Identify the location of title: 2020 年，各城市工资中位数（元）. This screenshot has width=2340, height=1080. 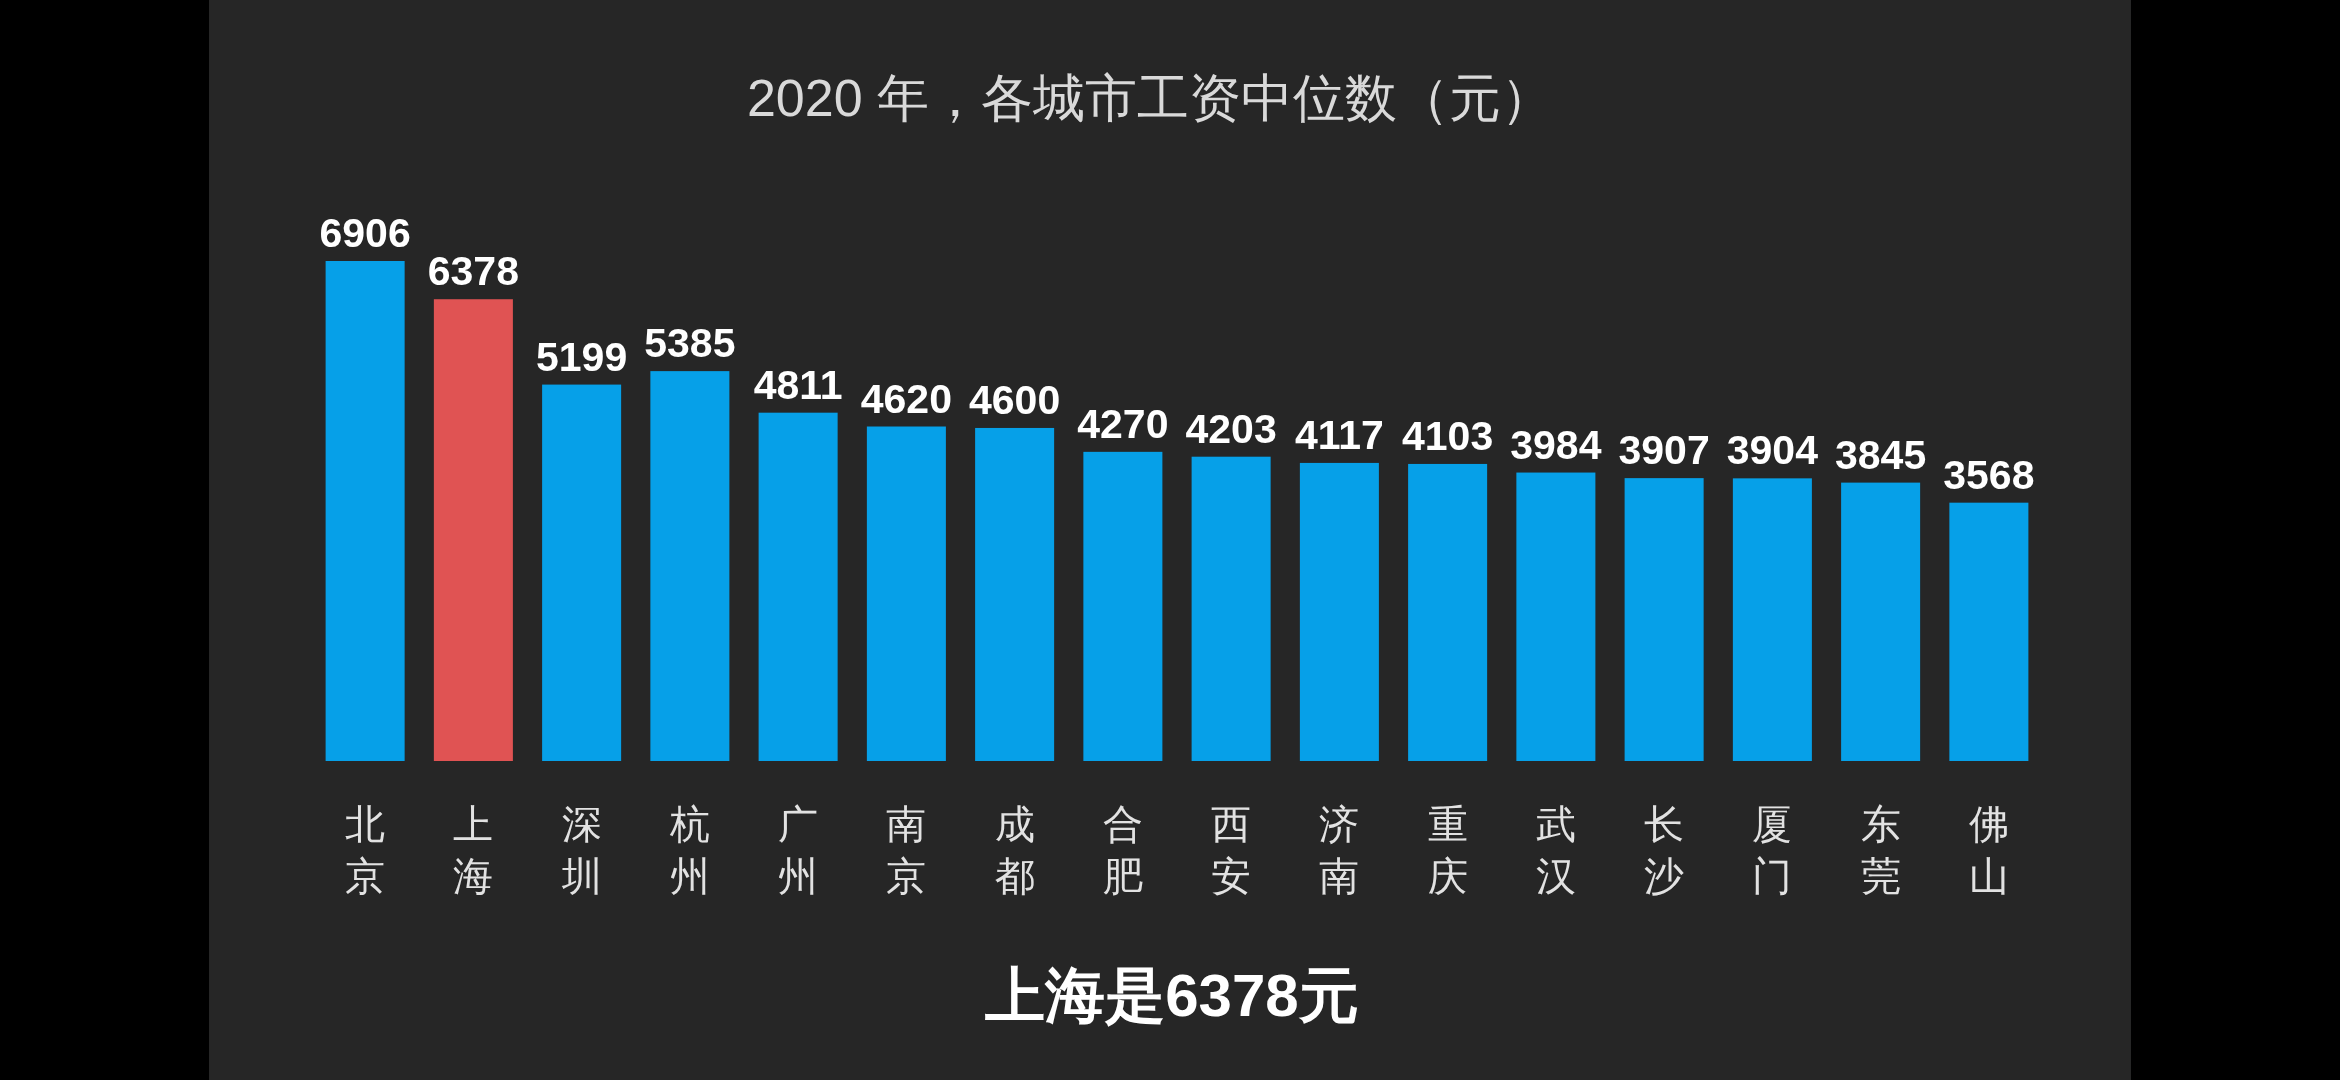
(1150, 98).